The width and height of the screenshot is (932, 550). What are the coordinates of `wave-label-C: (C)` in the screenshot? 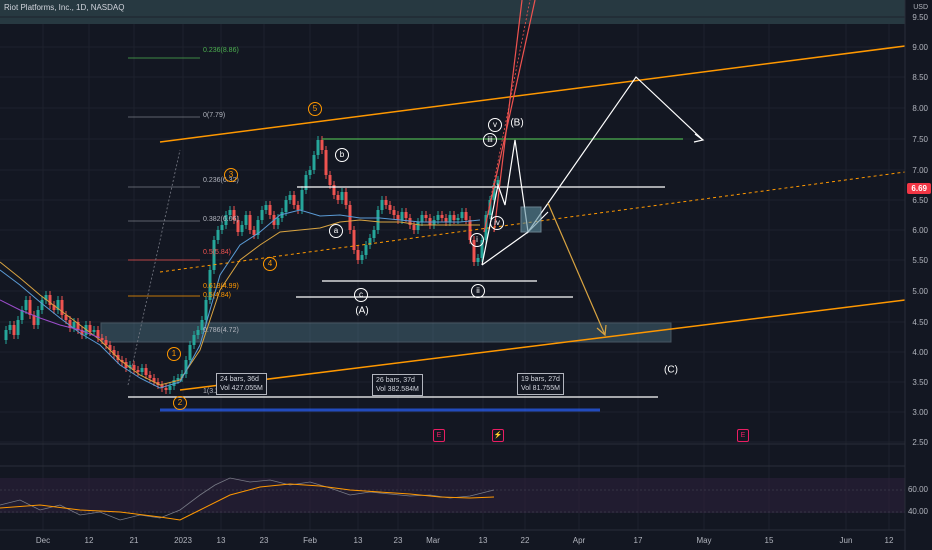 It's located at (671, 370).